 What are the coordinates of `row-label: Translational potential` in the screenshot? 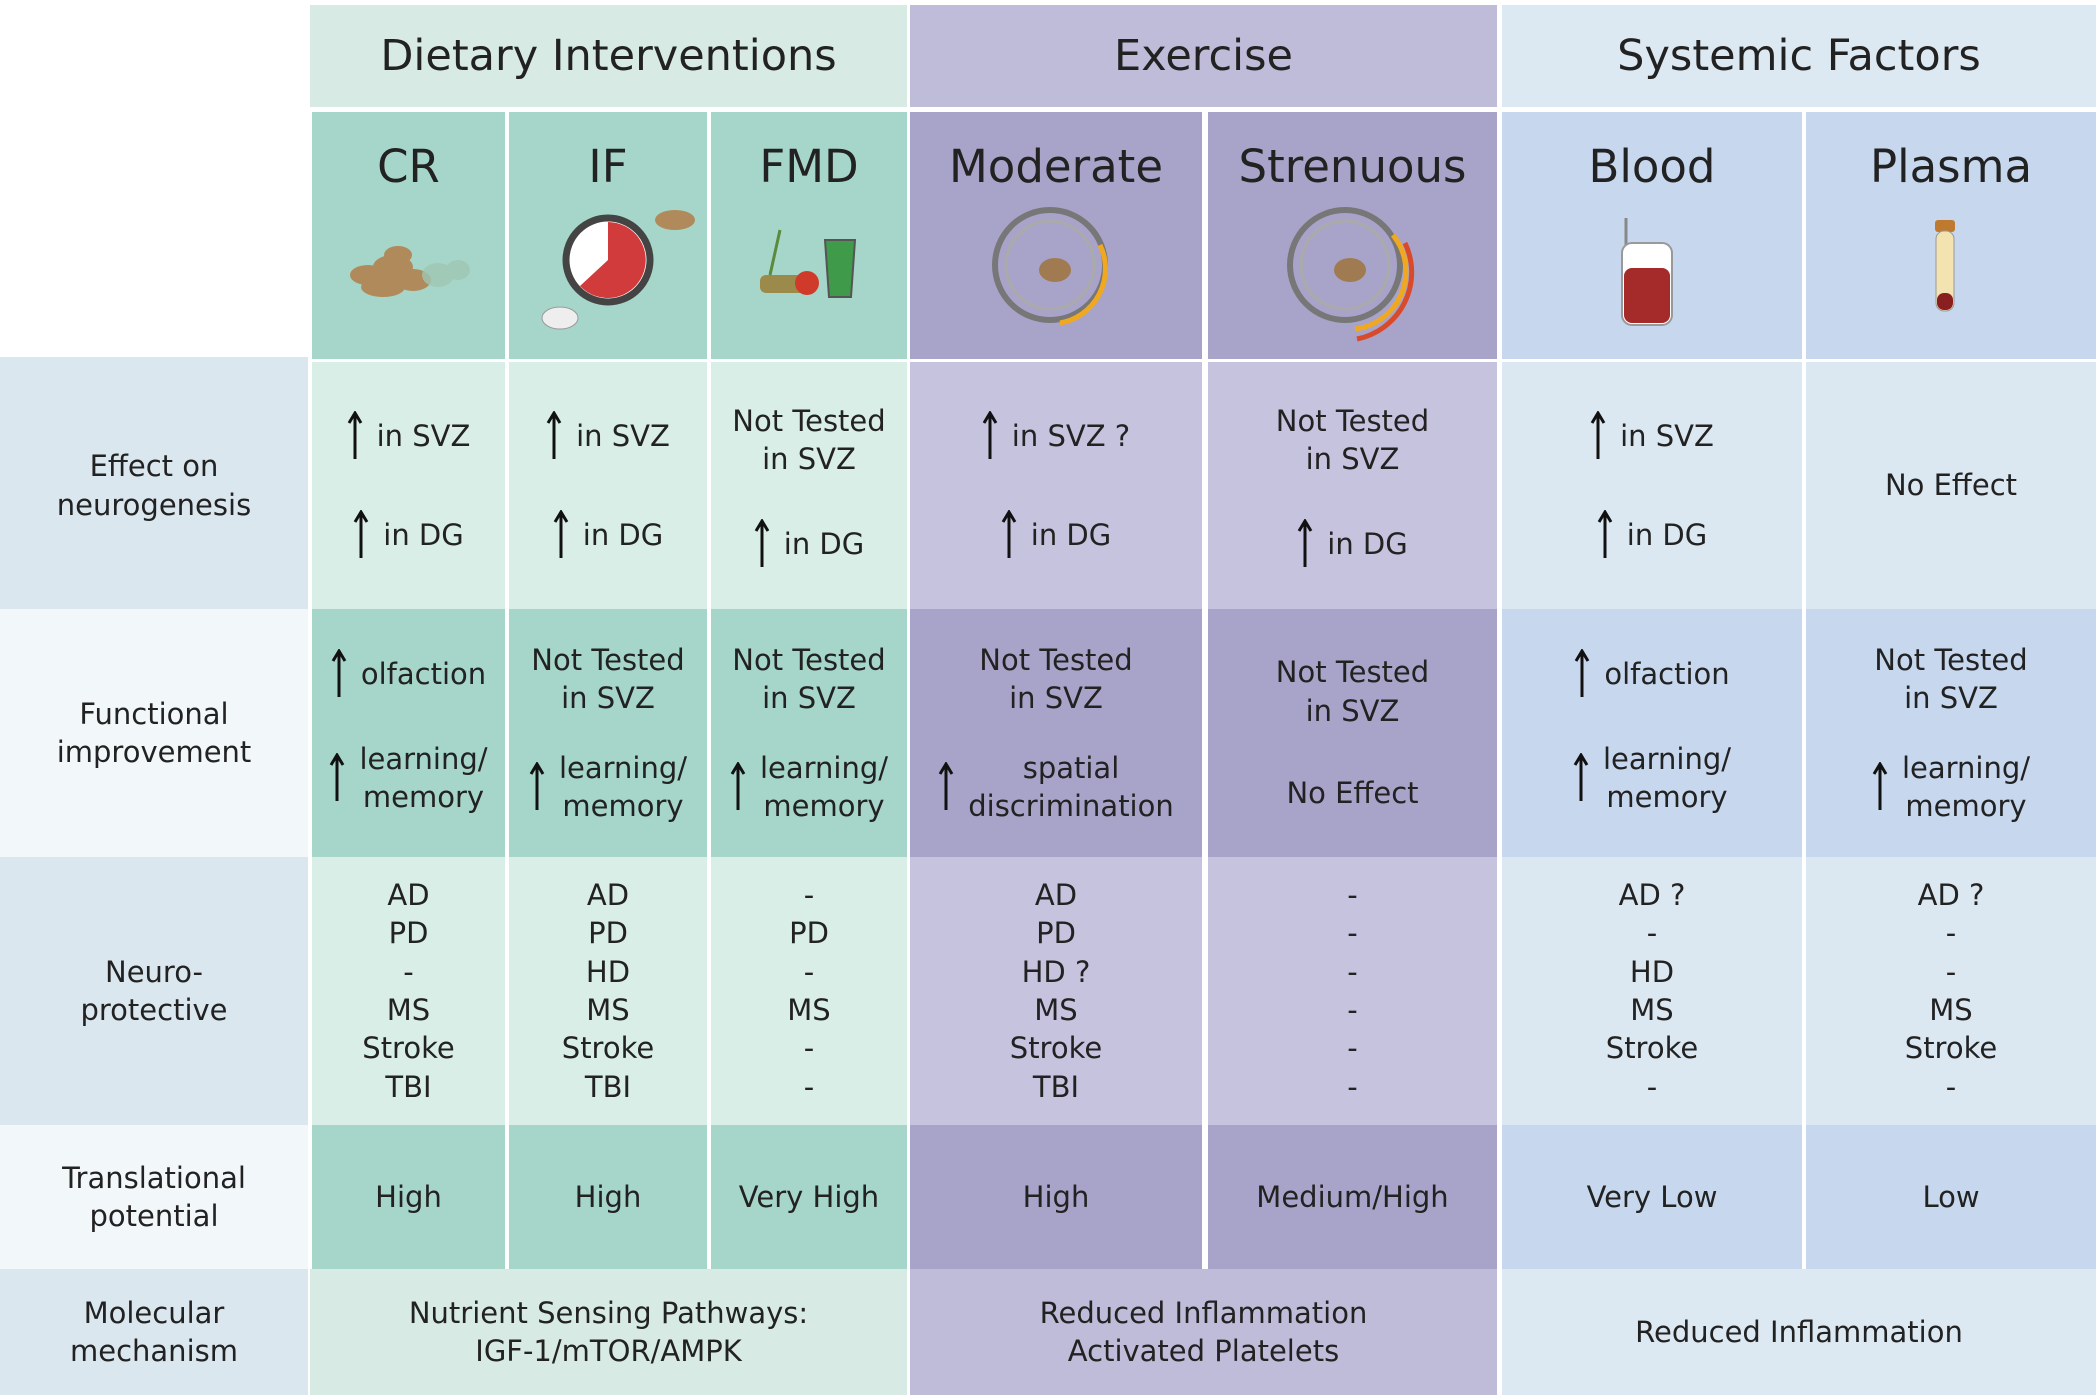 It's located at (154, 1197).